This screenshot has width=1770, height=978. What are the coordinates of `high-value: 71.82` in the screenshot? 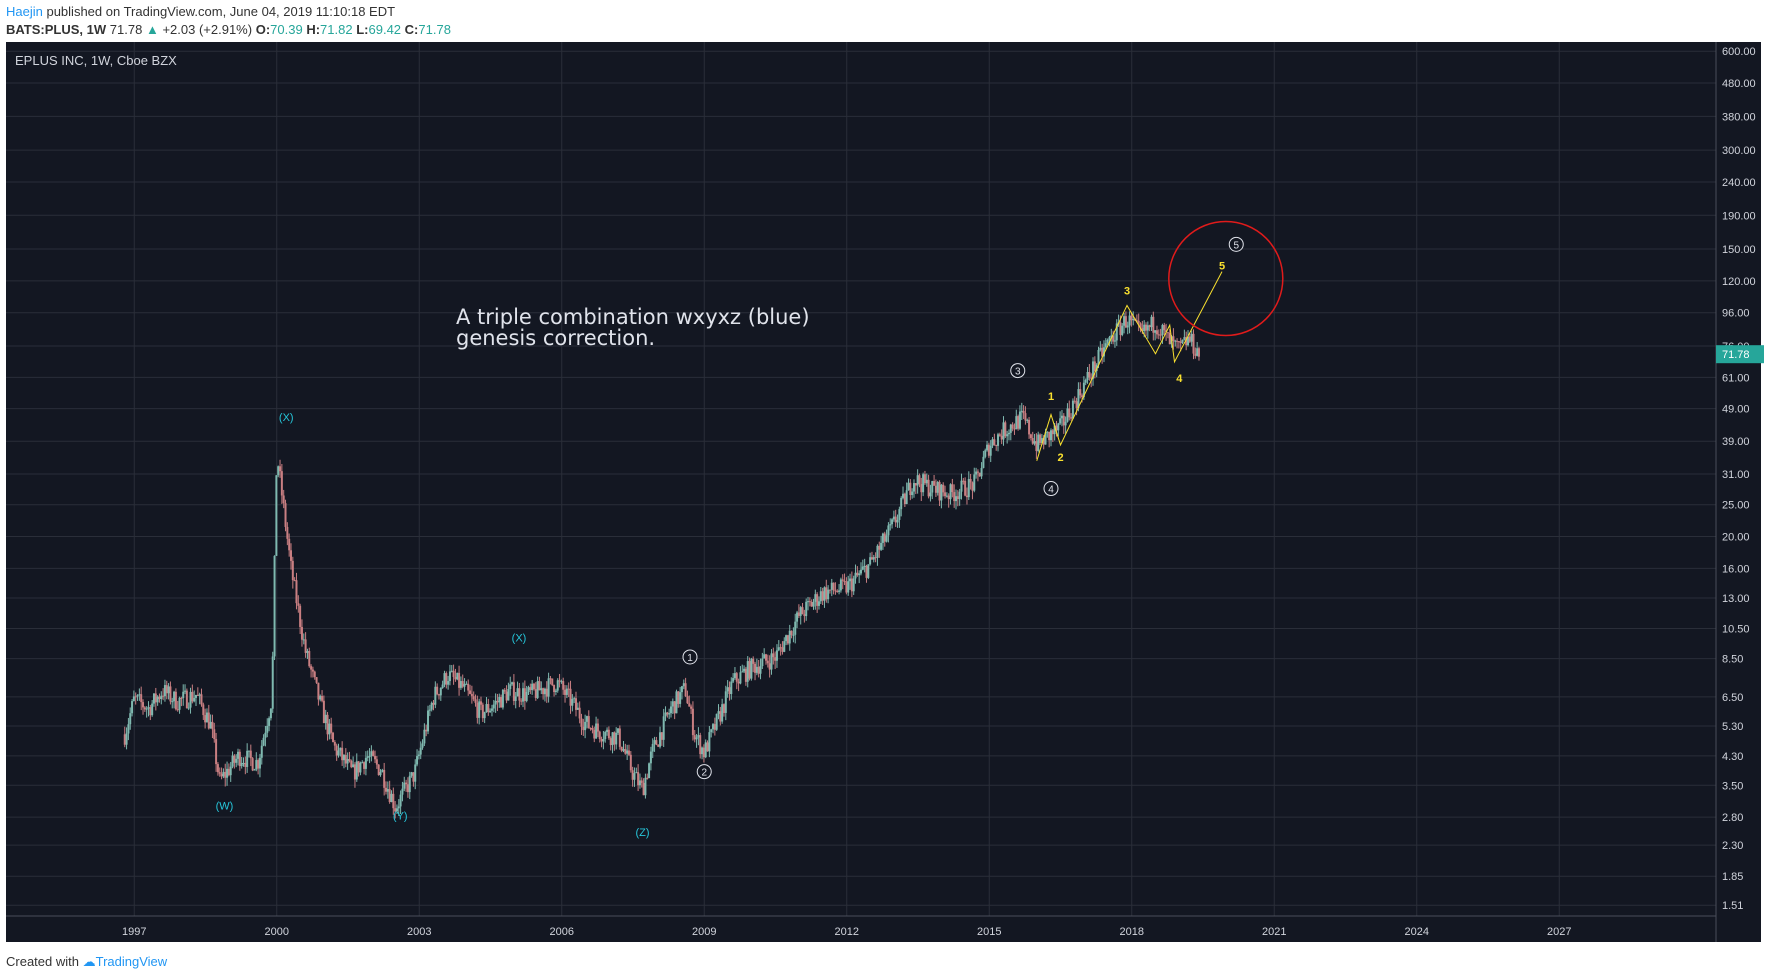 It's located at (336, 29).